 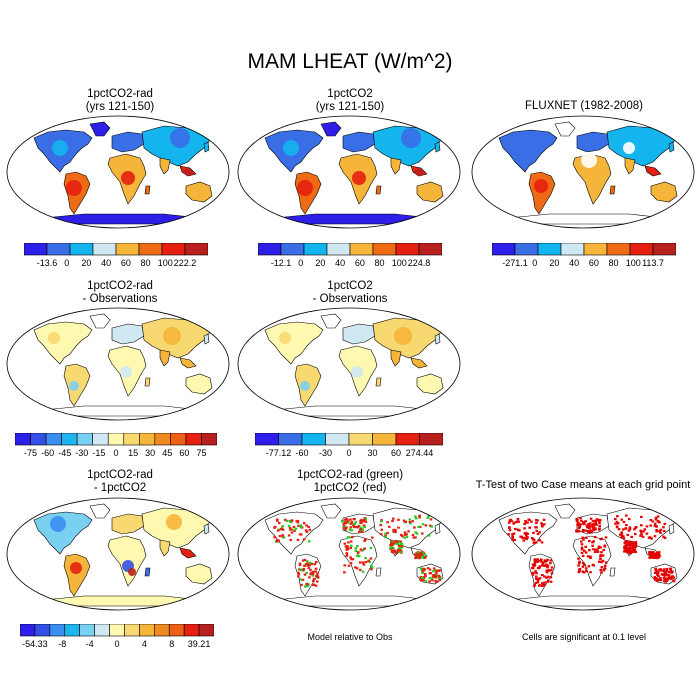 What do you see at coordinates (584, 106) in the screenshot?
I see `panel-title-line1: FLUXNET (1982-2008)` at bounding box center [584, 106].